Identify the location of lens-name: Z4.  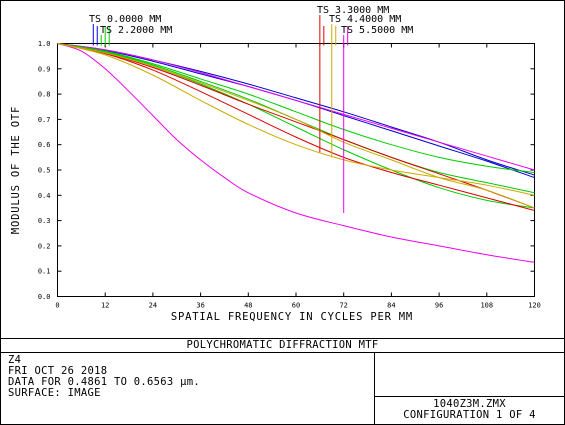
(15, 360).